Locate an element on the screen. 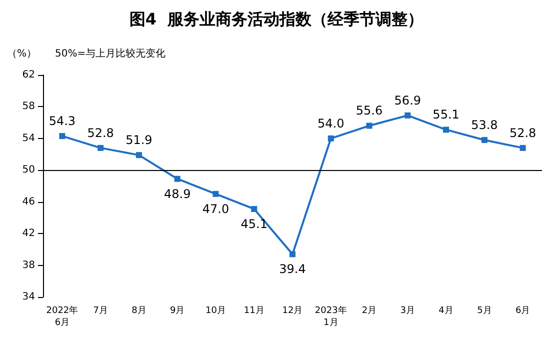  x-tick-label: 2月 is located at coordinates (369, 311).